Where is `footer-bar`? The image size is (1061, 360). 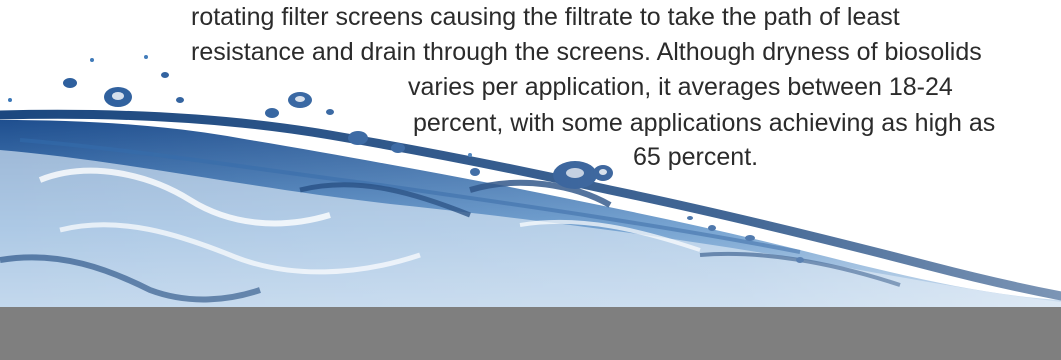 footer-bar is located at coordinates (530, 333).